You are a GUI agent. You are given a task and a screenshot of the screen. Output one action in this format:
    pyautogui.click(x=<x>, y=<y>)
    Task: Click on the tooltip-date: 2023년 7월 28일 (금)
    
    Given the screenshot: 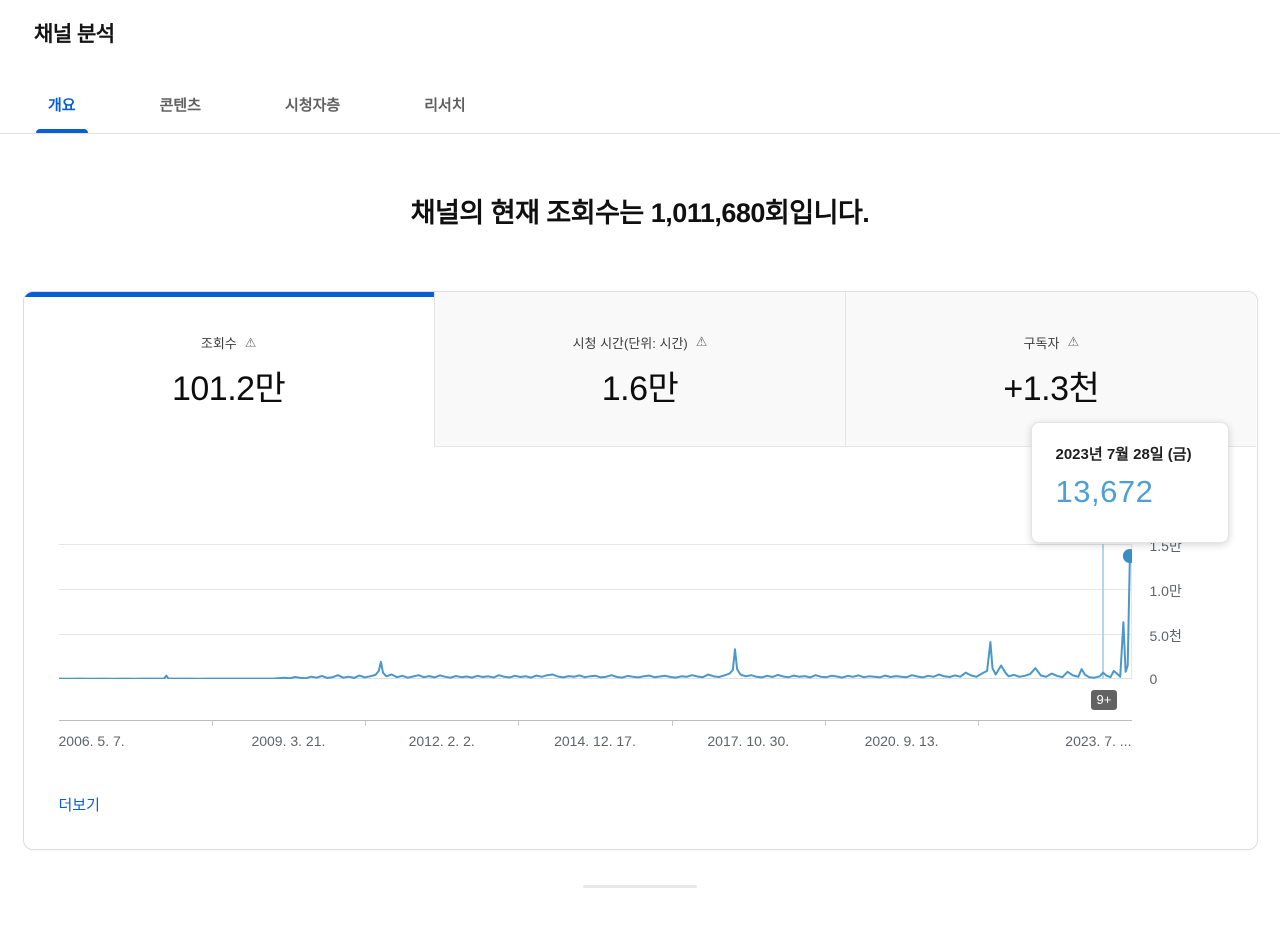 What is the action you would take?
    pyautogui.click(x=1123, y=454)
    